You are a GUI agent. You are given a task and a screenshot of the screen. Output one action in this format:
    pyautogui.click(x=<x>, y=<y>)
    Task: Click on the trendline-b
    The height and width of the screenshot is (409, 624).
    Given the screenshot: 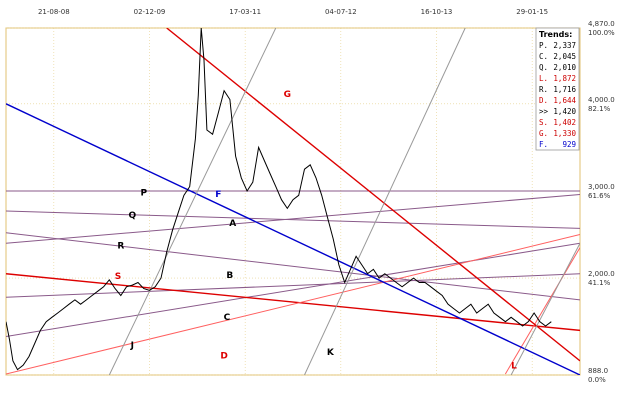 What is the action you would take?
    pyautogui.click(x=293, y=285)
    